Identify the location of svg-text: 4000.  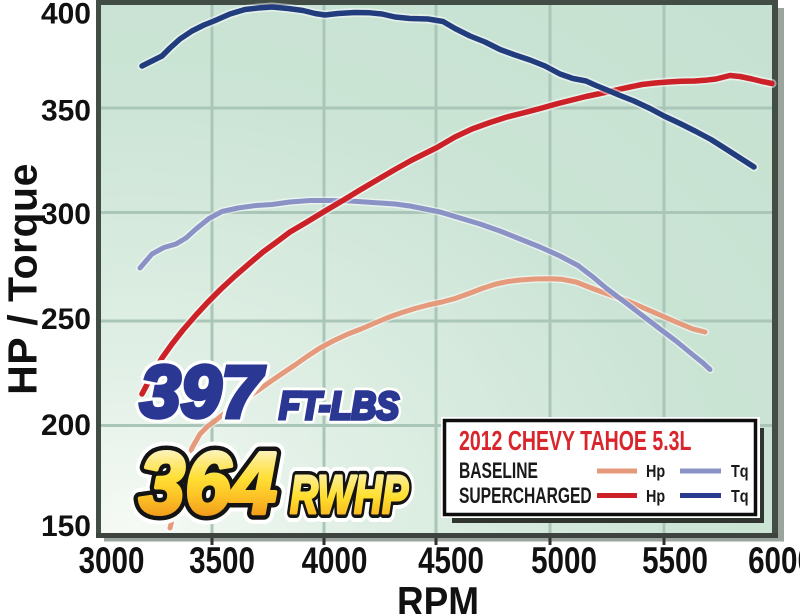
(335, 561).